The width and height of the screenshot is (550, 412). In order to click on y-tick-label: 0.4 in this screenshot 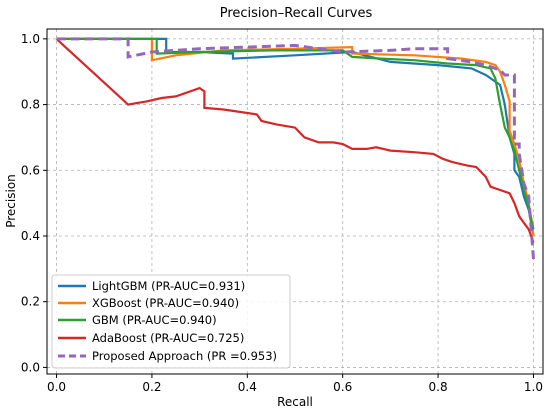, I will do `click(30, 236)`.